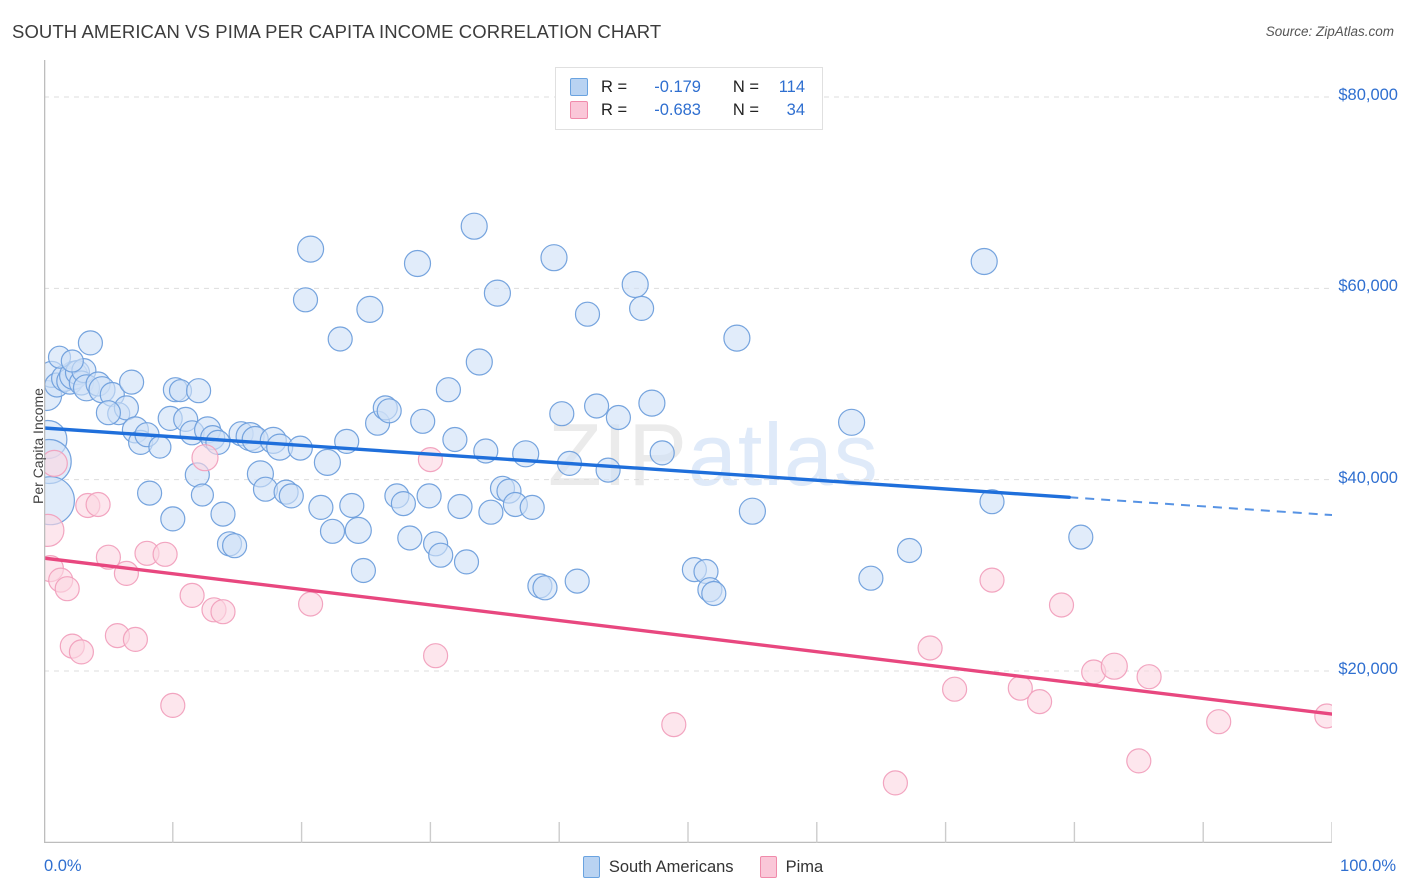  What do you see at coordinates (1368, 866) in the screenshot?
I see `x-axis-tick-max: 100.0%` at bounding box center [1368, 866].